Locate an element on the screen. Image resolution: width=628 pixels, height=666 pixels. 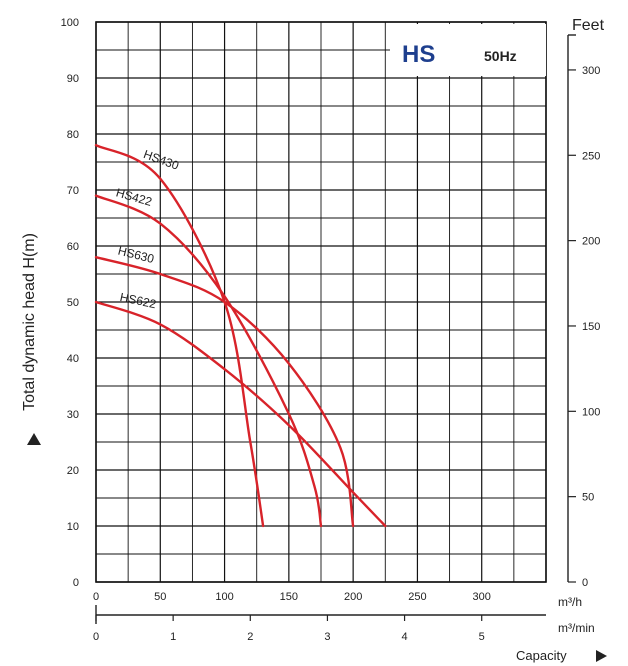
x-tick-label: 0 is located at coordinates (96, 597).